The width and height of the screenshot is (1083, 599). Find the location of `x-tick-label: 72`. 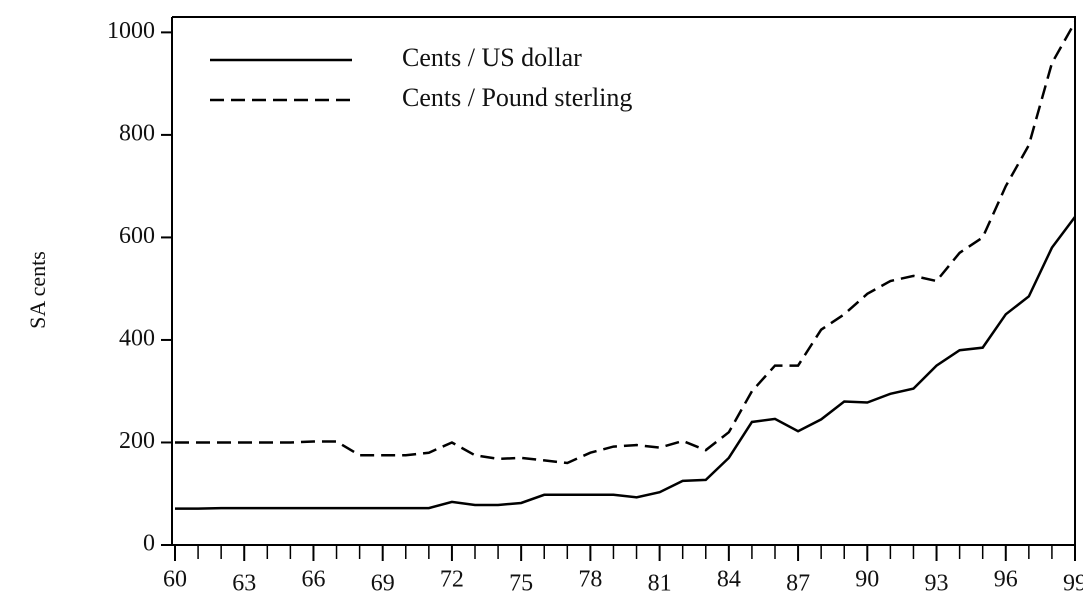

x-tick-label: 72 is located at coordinates (452, 580).